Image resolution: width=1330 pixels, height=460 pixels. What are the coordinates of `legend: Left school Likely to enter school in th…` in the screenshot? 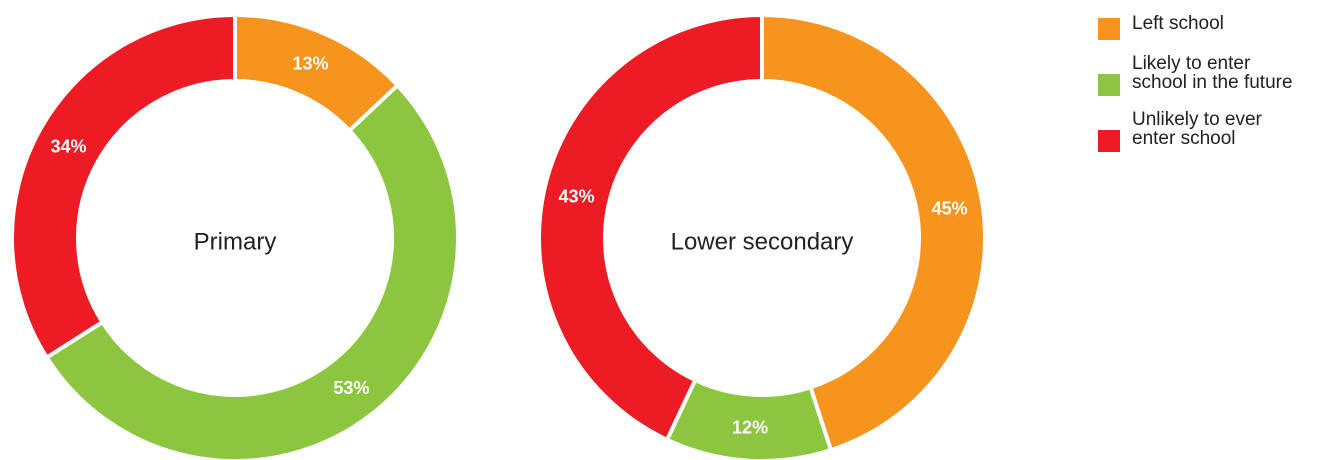 It's located at (1213, 90).